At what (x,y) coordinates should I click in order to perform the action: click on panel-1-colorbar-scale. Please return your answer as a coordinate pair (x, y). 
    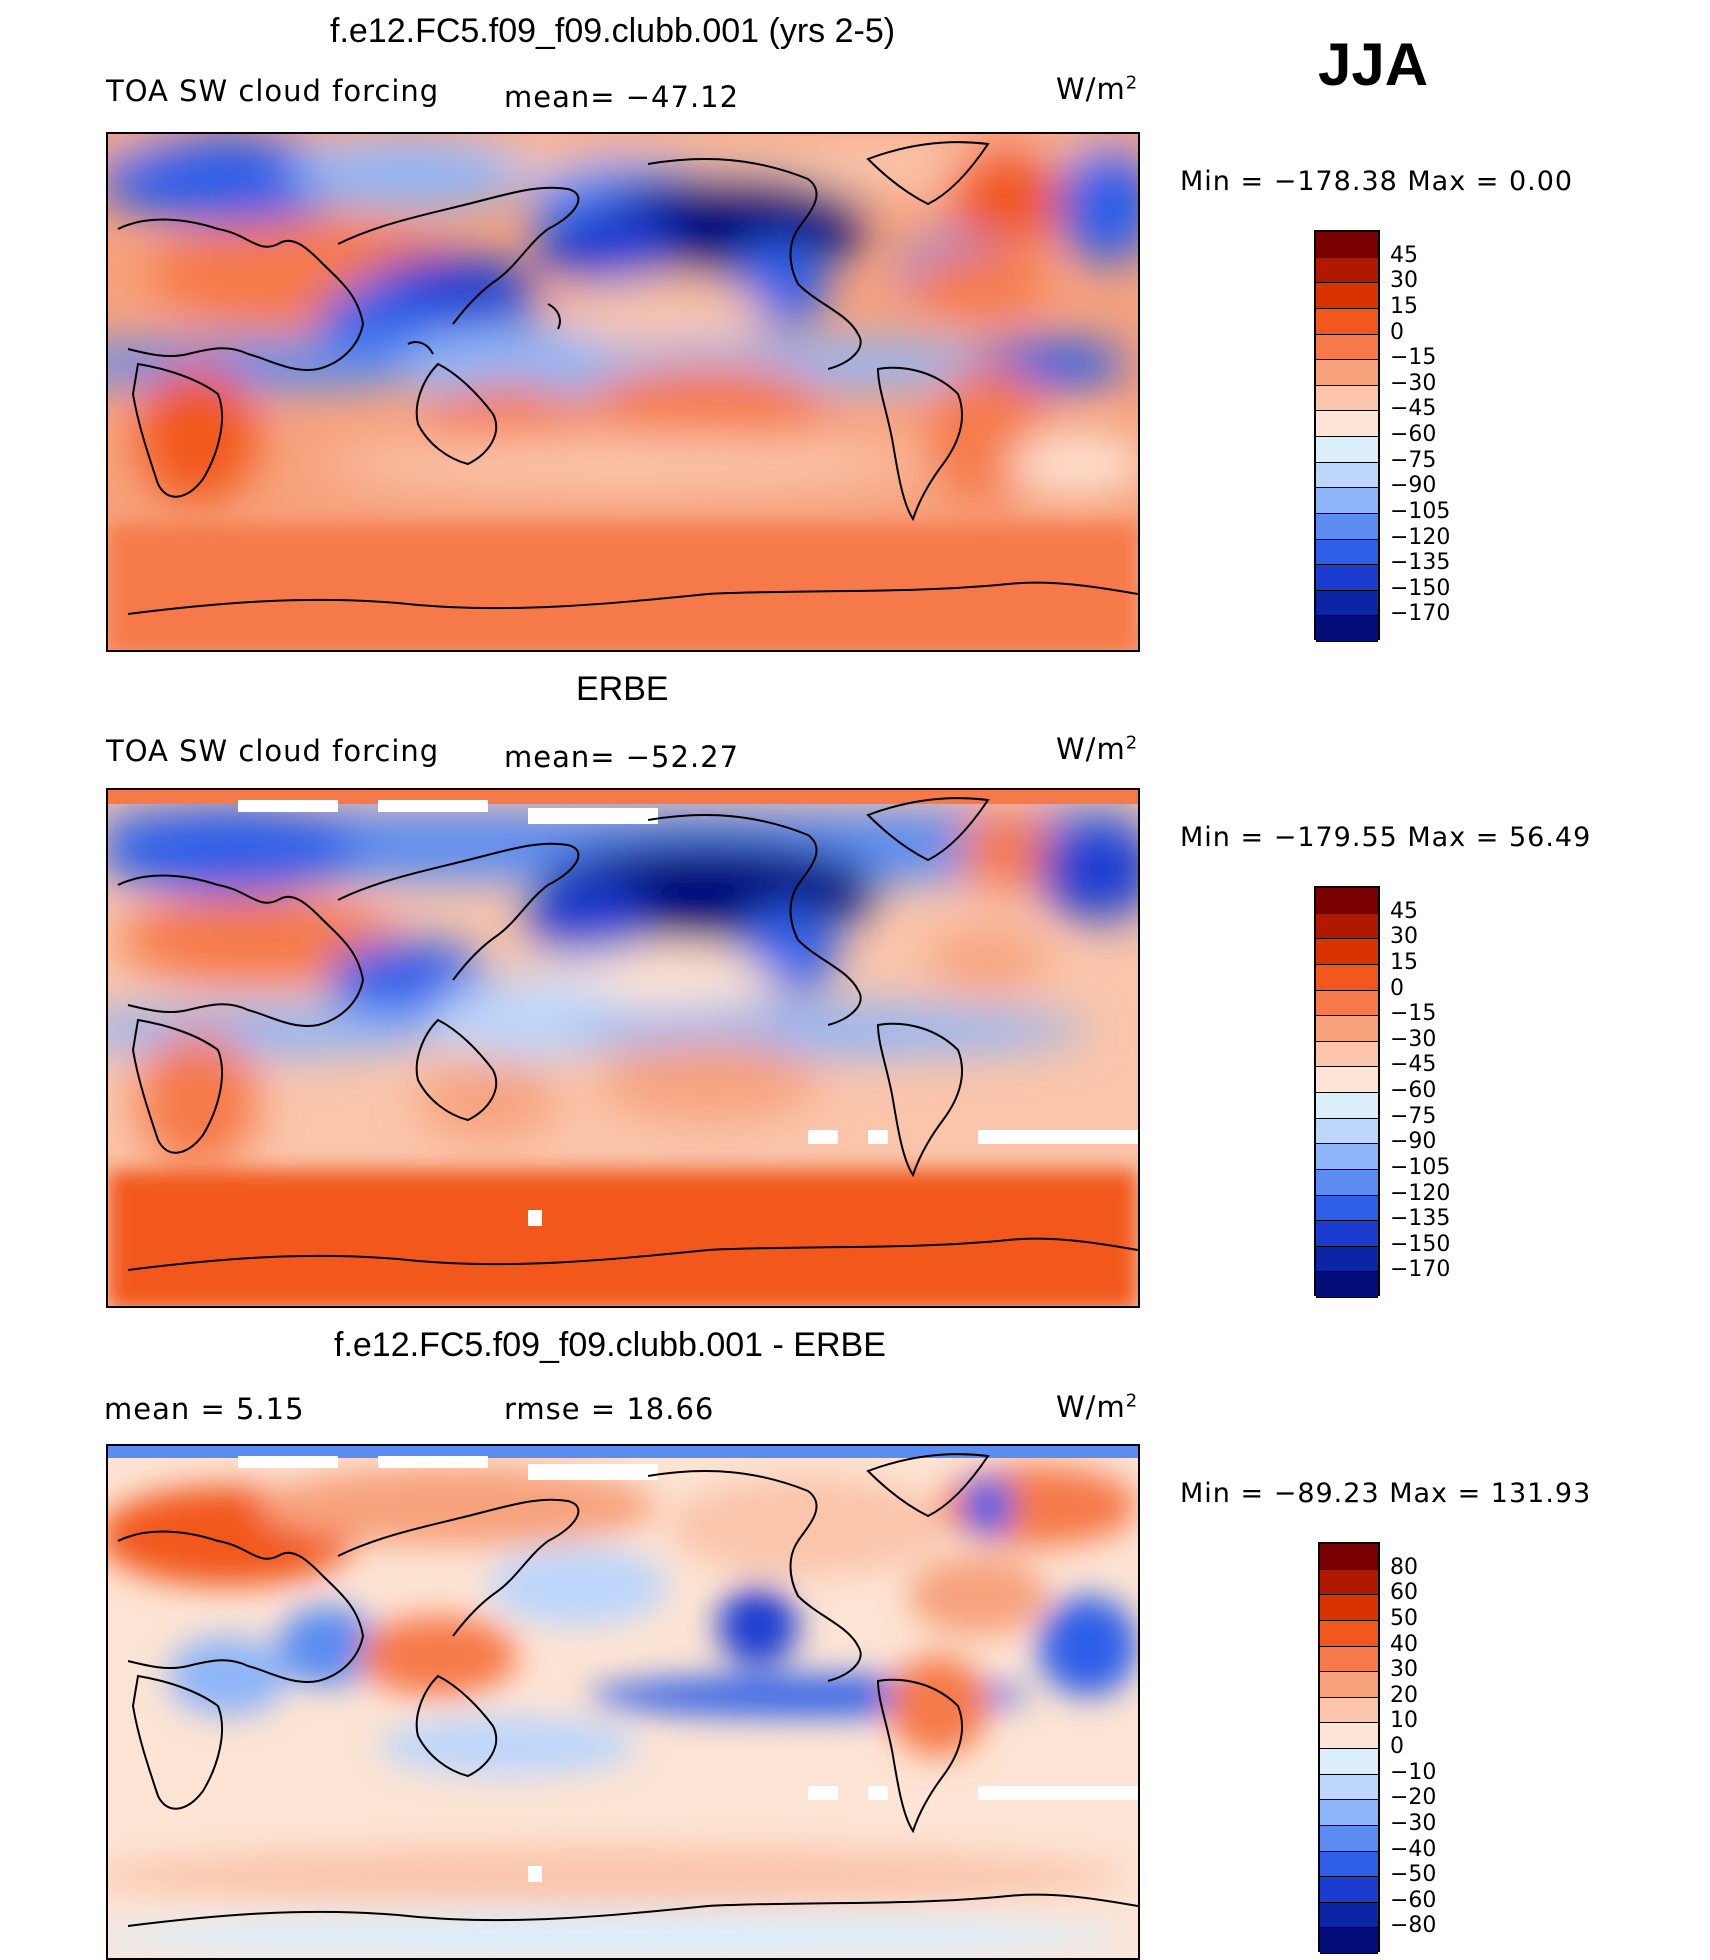
    Looking at the image, I should click on (1347, 436).